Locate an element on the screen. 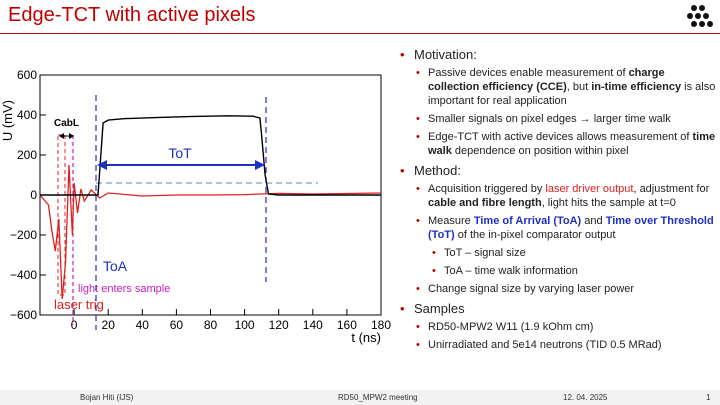 This screenshot has height=405, width=720. y-tick-label: −600 is located at coordinates (23, 315).